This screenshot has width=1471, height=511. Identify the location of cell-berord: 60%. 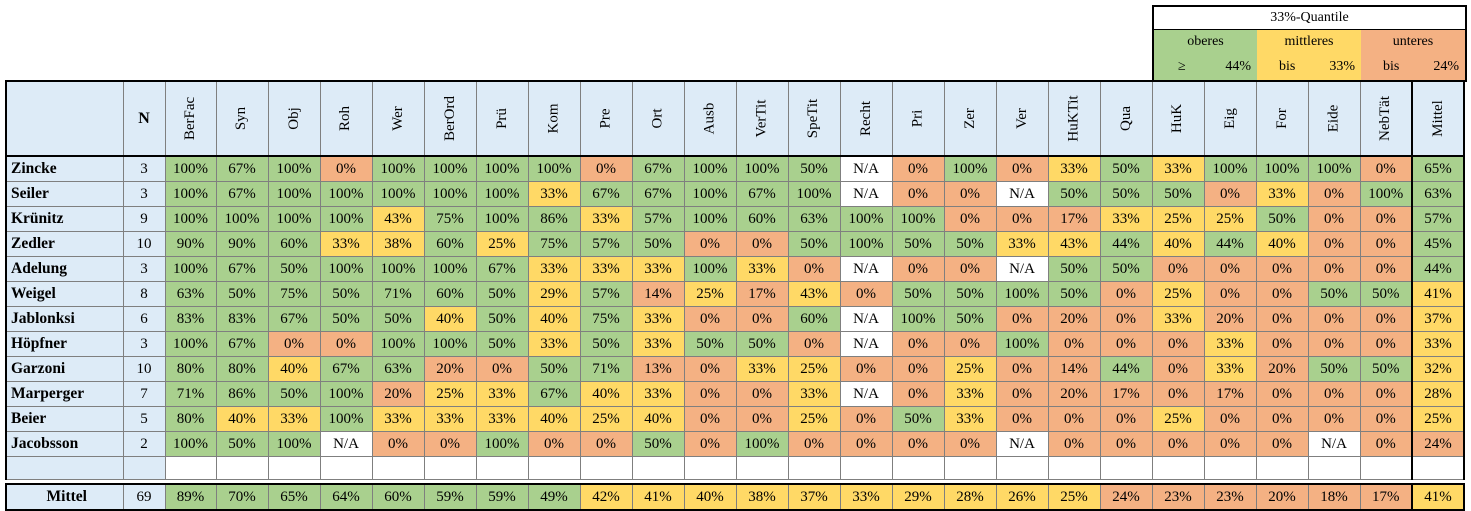
(450, 244).